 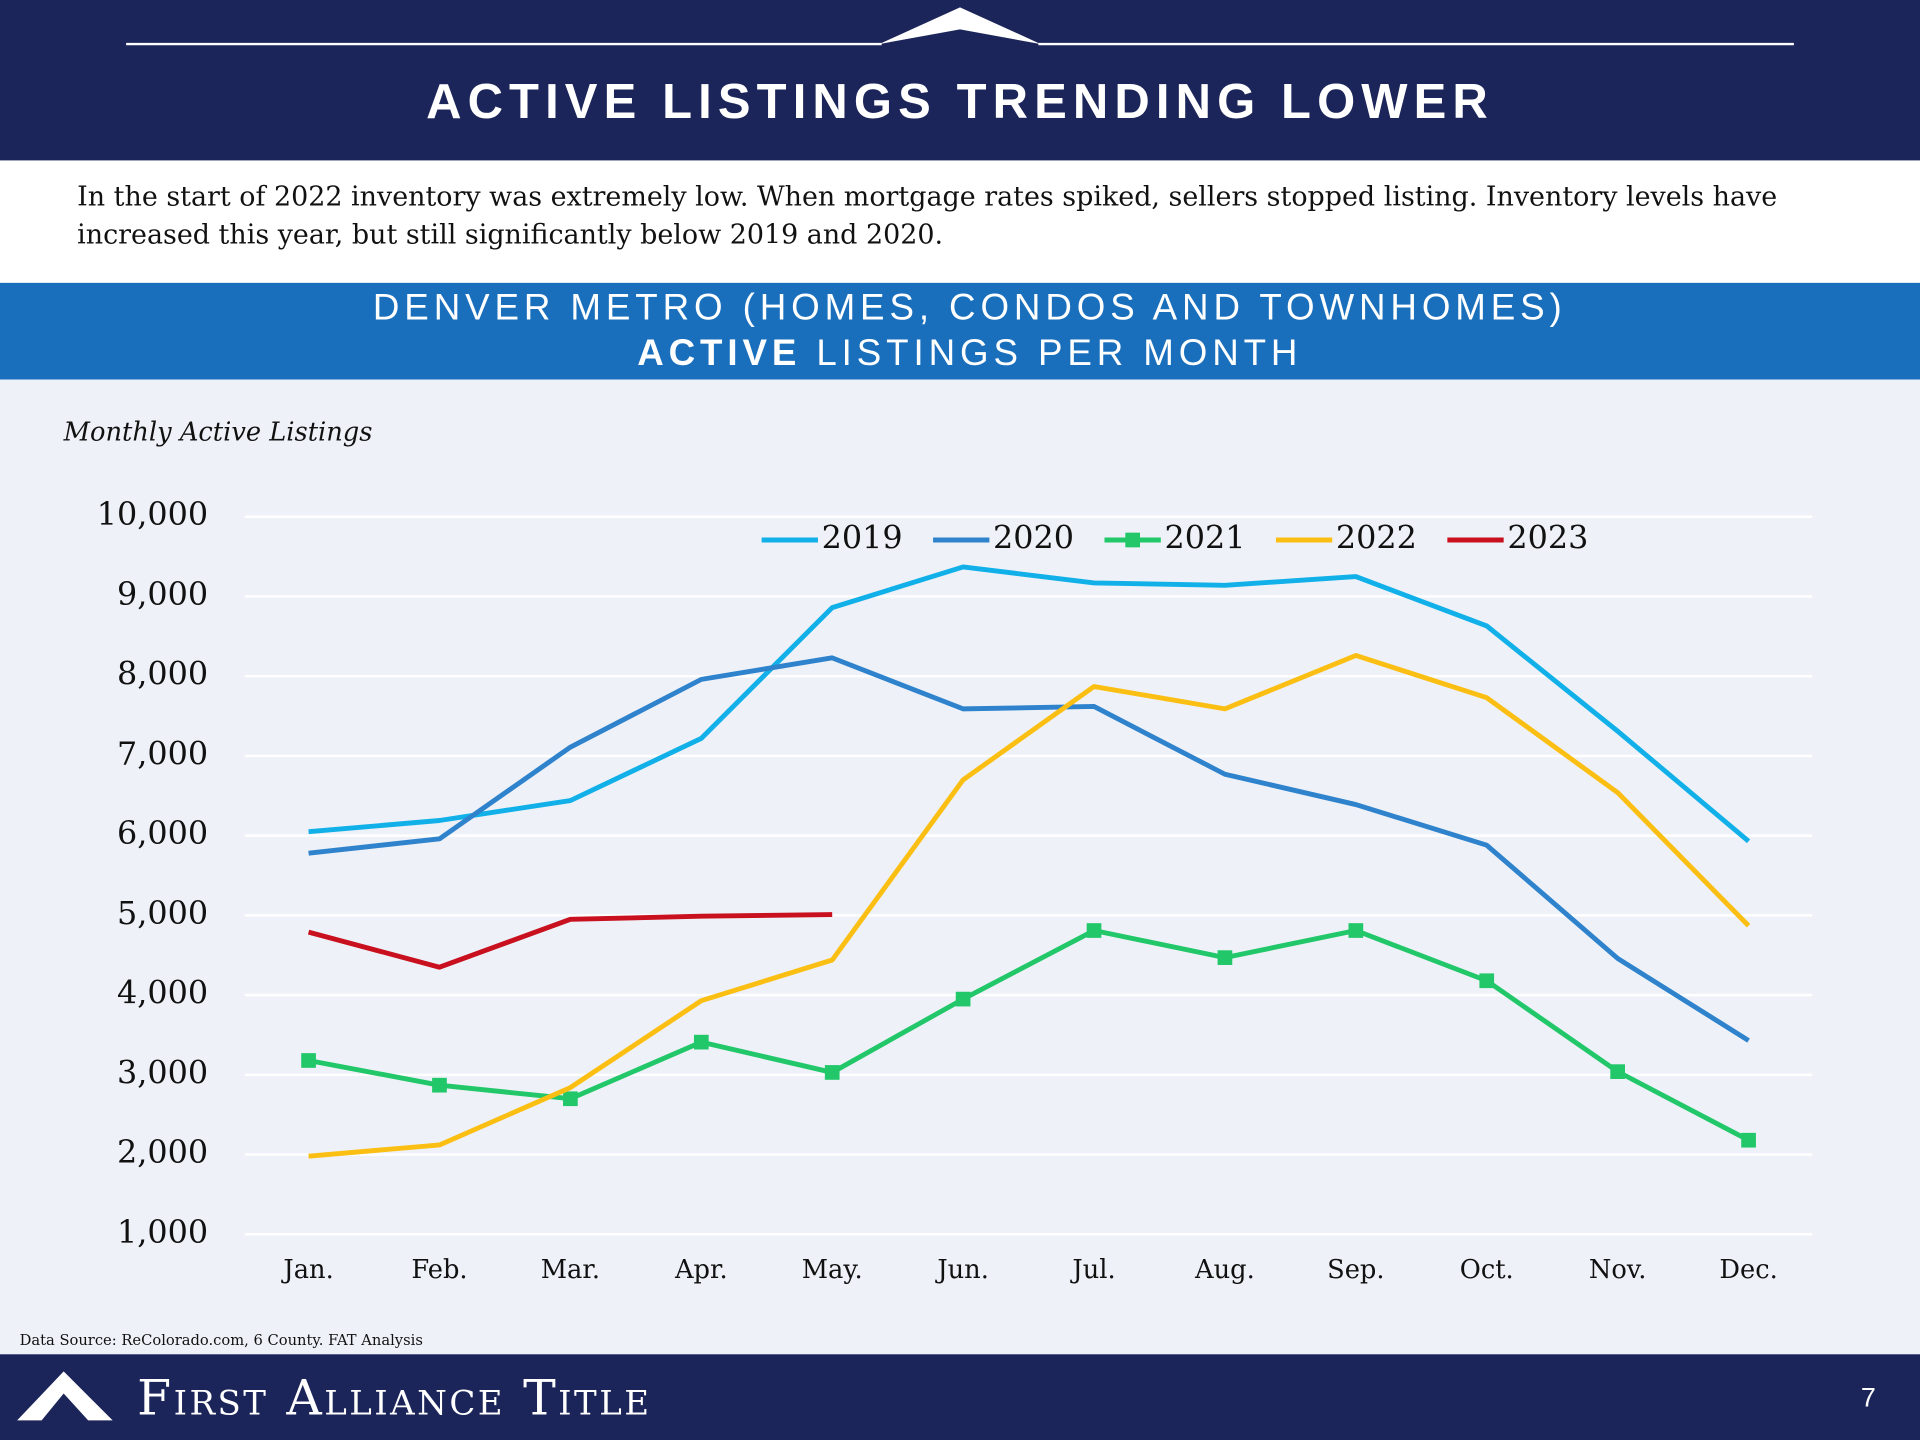 What do you see at coordinates (152, 514) in the screenshot?
I see `y-tick-label: 10,000` at bounding box center [152, 514].